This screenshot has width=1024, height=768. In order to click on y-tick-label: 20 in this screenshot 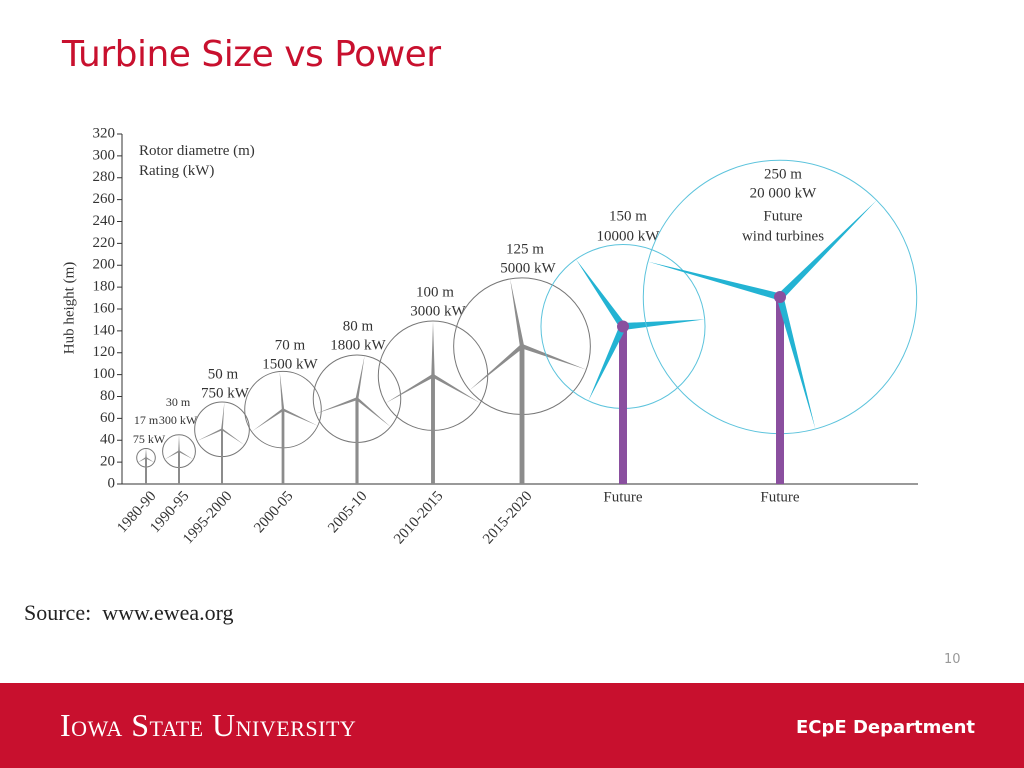, I will do `click(107, 462)`.